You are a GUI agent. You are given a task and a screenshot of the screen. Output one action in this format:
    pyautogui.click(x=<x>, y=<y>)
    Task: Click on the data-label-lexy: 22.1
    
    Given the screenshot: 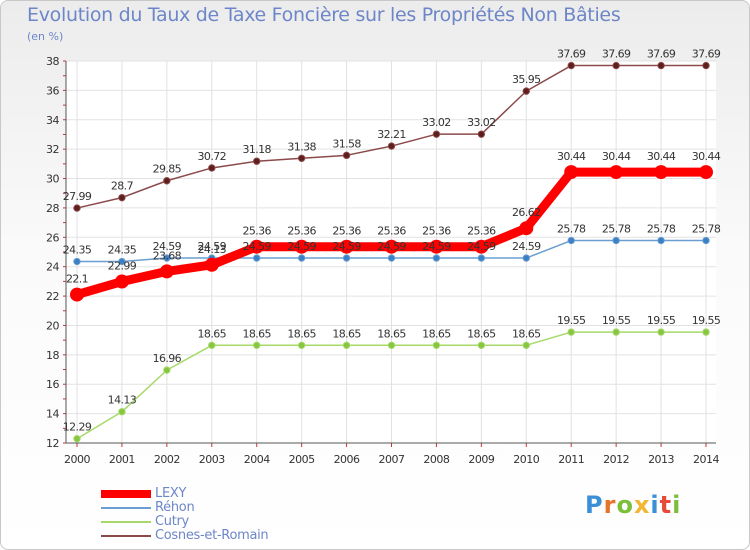 What is the action you would take?
    pyautogui.click(x=77, y=279)
    